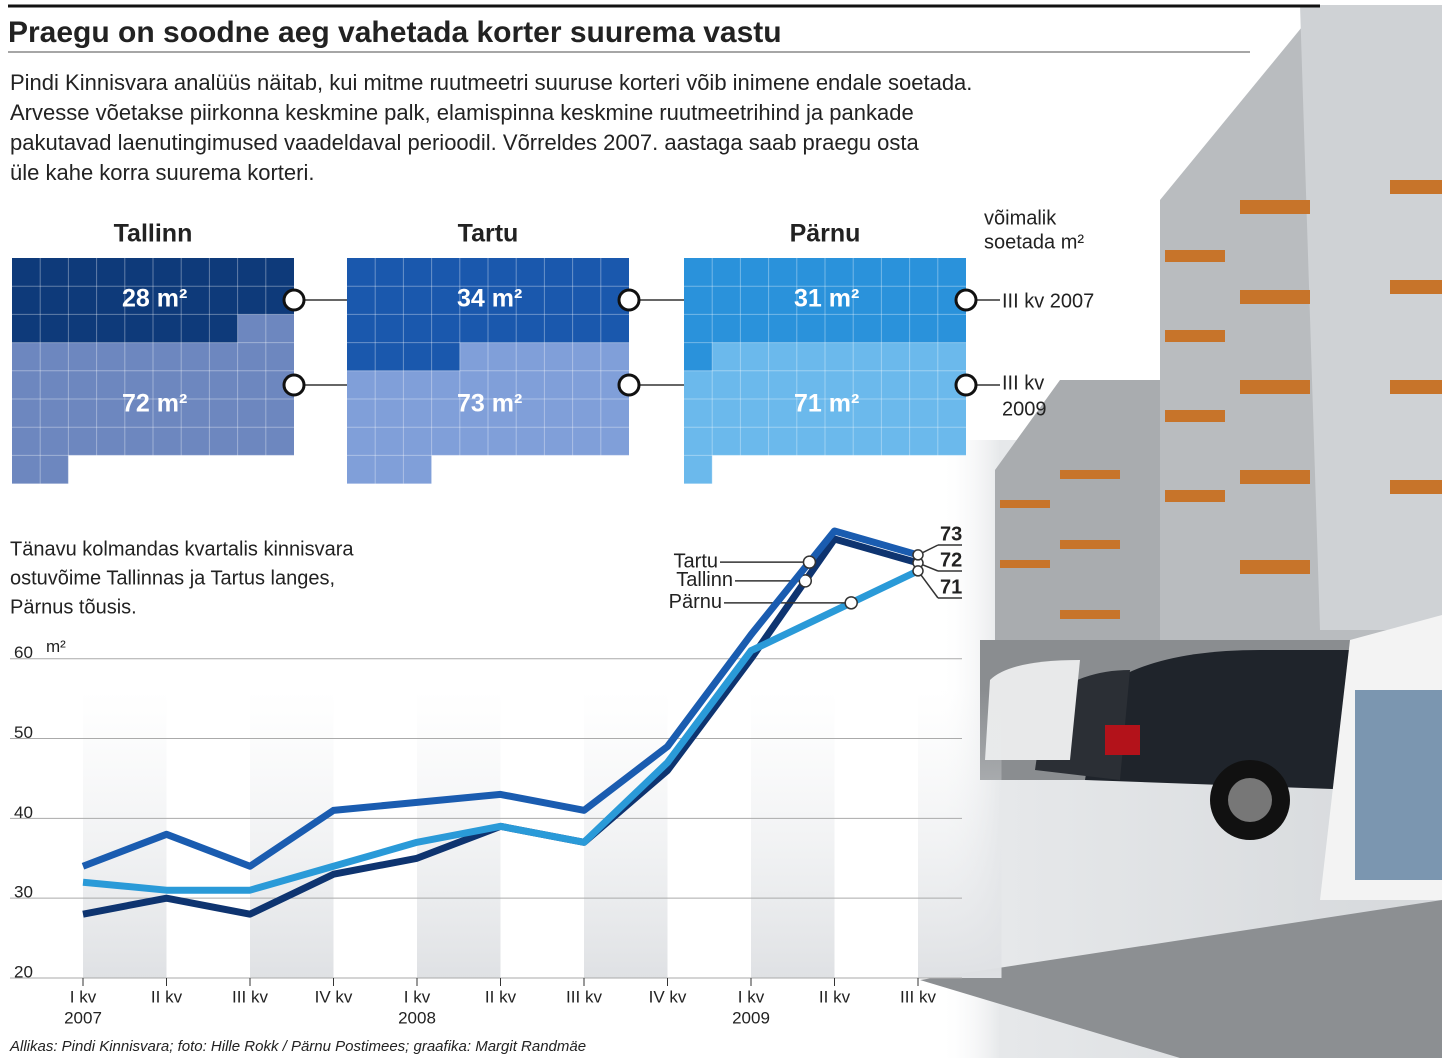  Describe the element at coordinates (23, 971) in the screenshot. I see `y-tick-label: 20` at that location.